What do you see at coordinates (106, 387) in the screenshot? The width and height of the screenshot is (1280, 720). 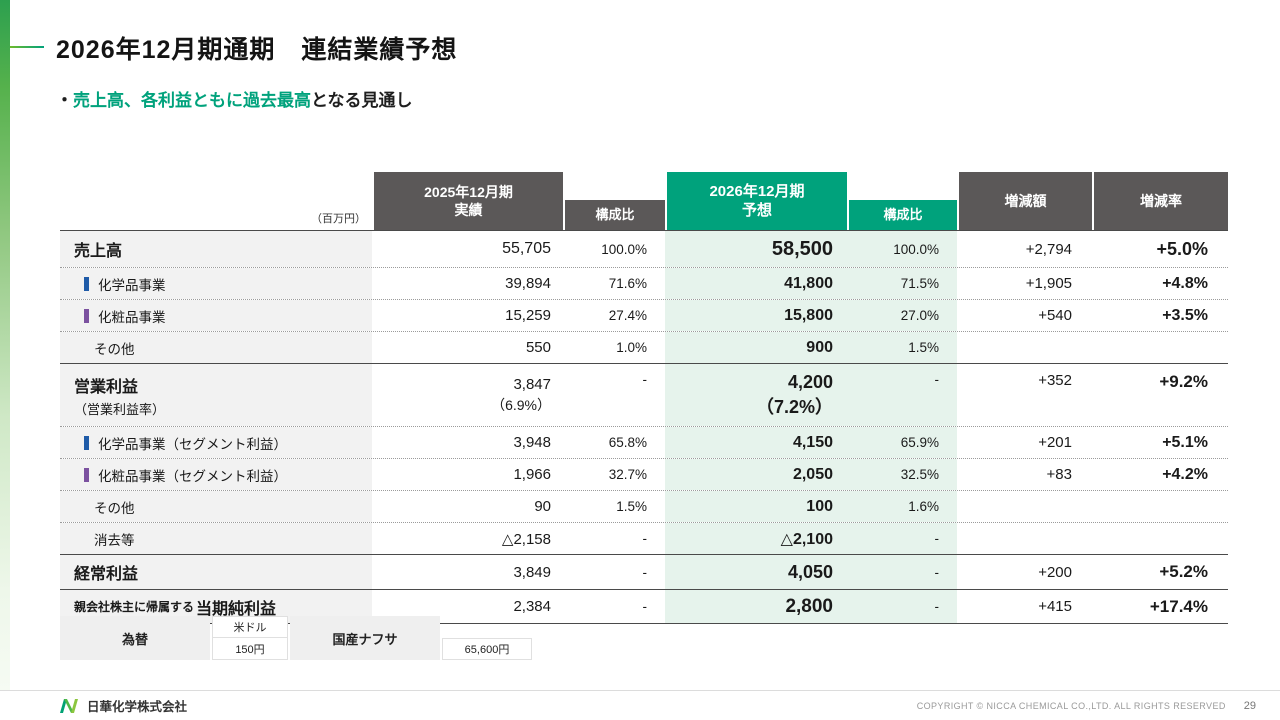 I see `row-label: 営業利益` at bounding box center [106, 387].